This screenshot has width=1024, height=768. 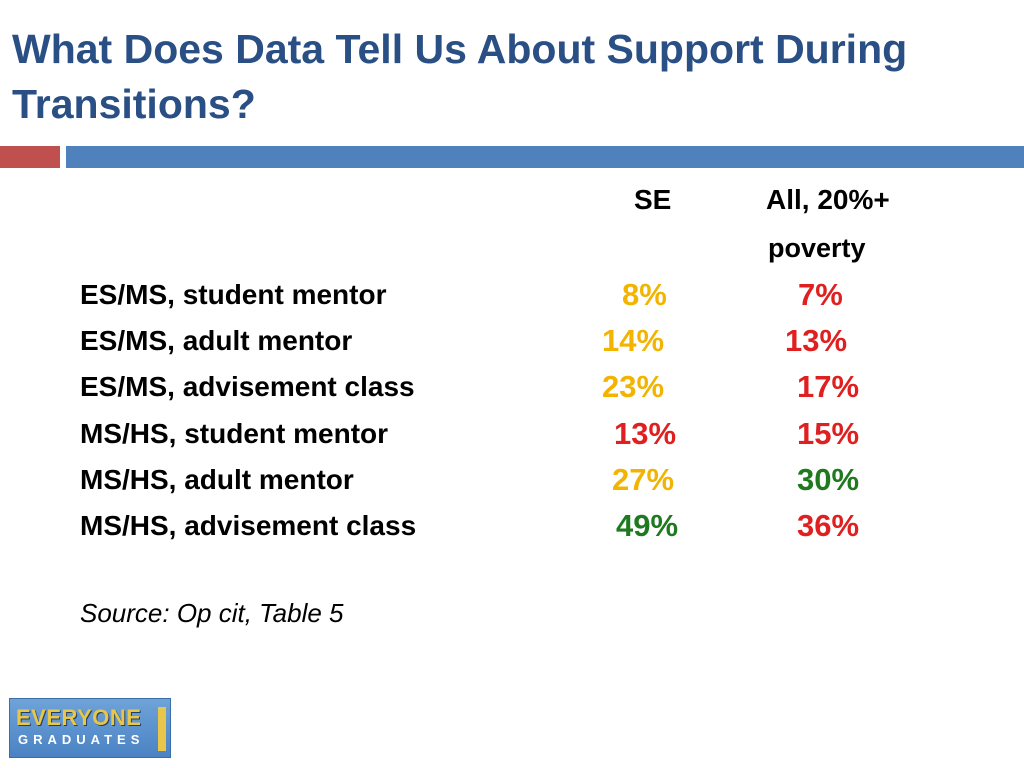 I want to click on se-value: 23%, so click(x=633, y=386).